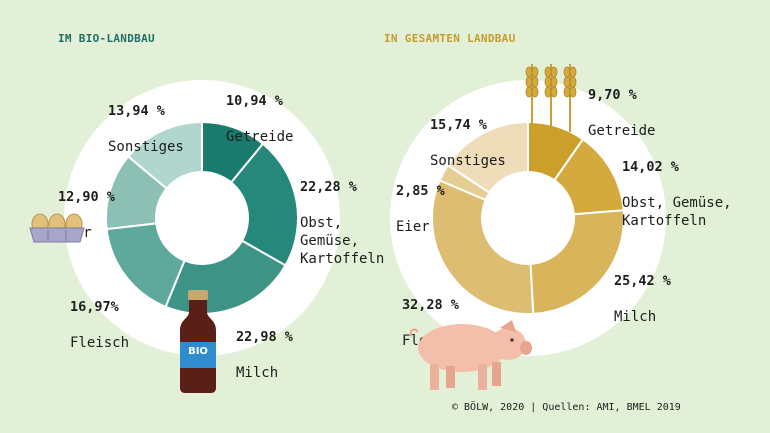 This screenshot has height=433, width=770. Describe the element at coordinates (198, 351) in the screenshot. I see `bottle-label: BIO` at that location.